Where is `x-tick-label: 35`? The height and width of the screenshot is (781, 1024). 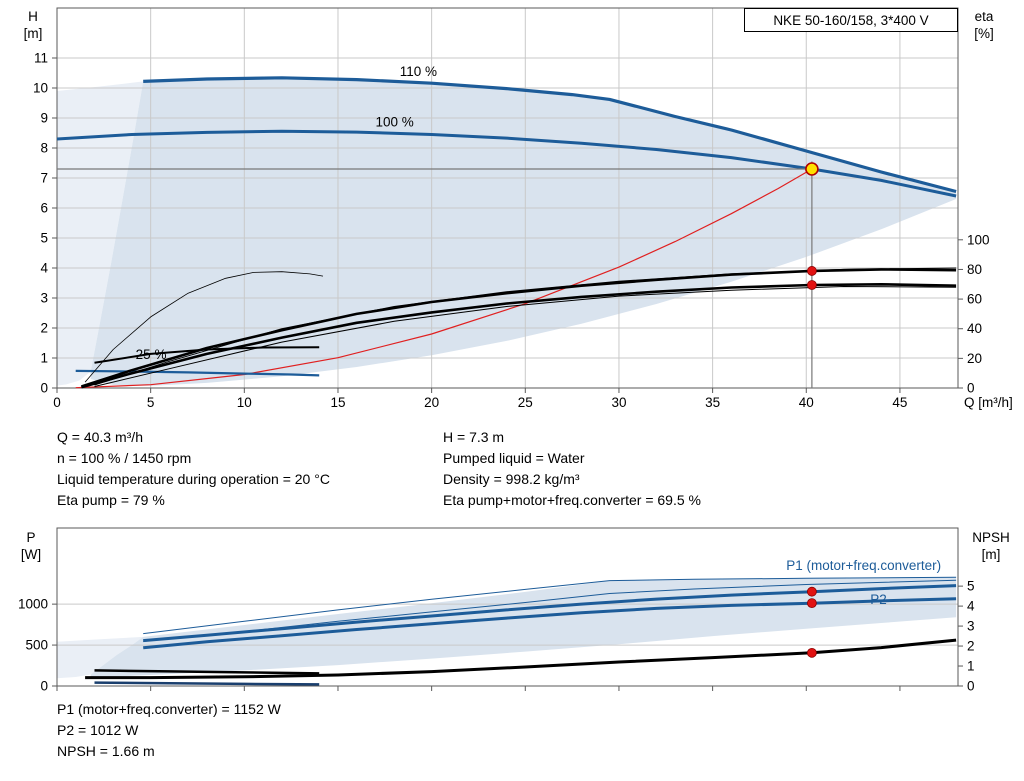
x-tick-label: 35 is located at coordinates (712, 402).